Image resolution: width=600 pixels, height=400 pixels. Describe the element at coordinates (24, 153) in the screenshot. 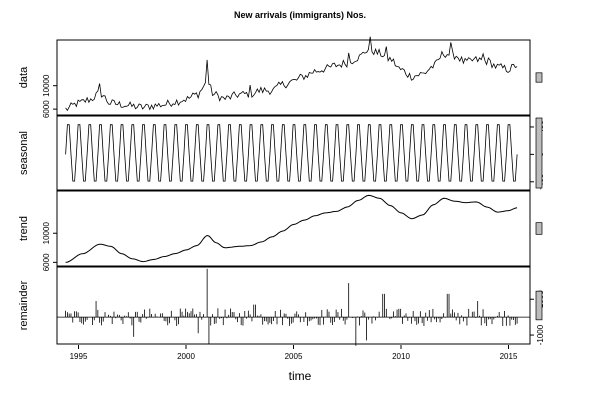

I see `panel-label-seasonal: seasonal` at that location.